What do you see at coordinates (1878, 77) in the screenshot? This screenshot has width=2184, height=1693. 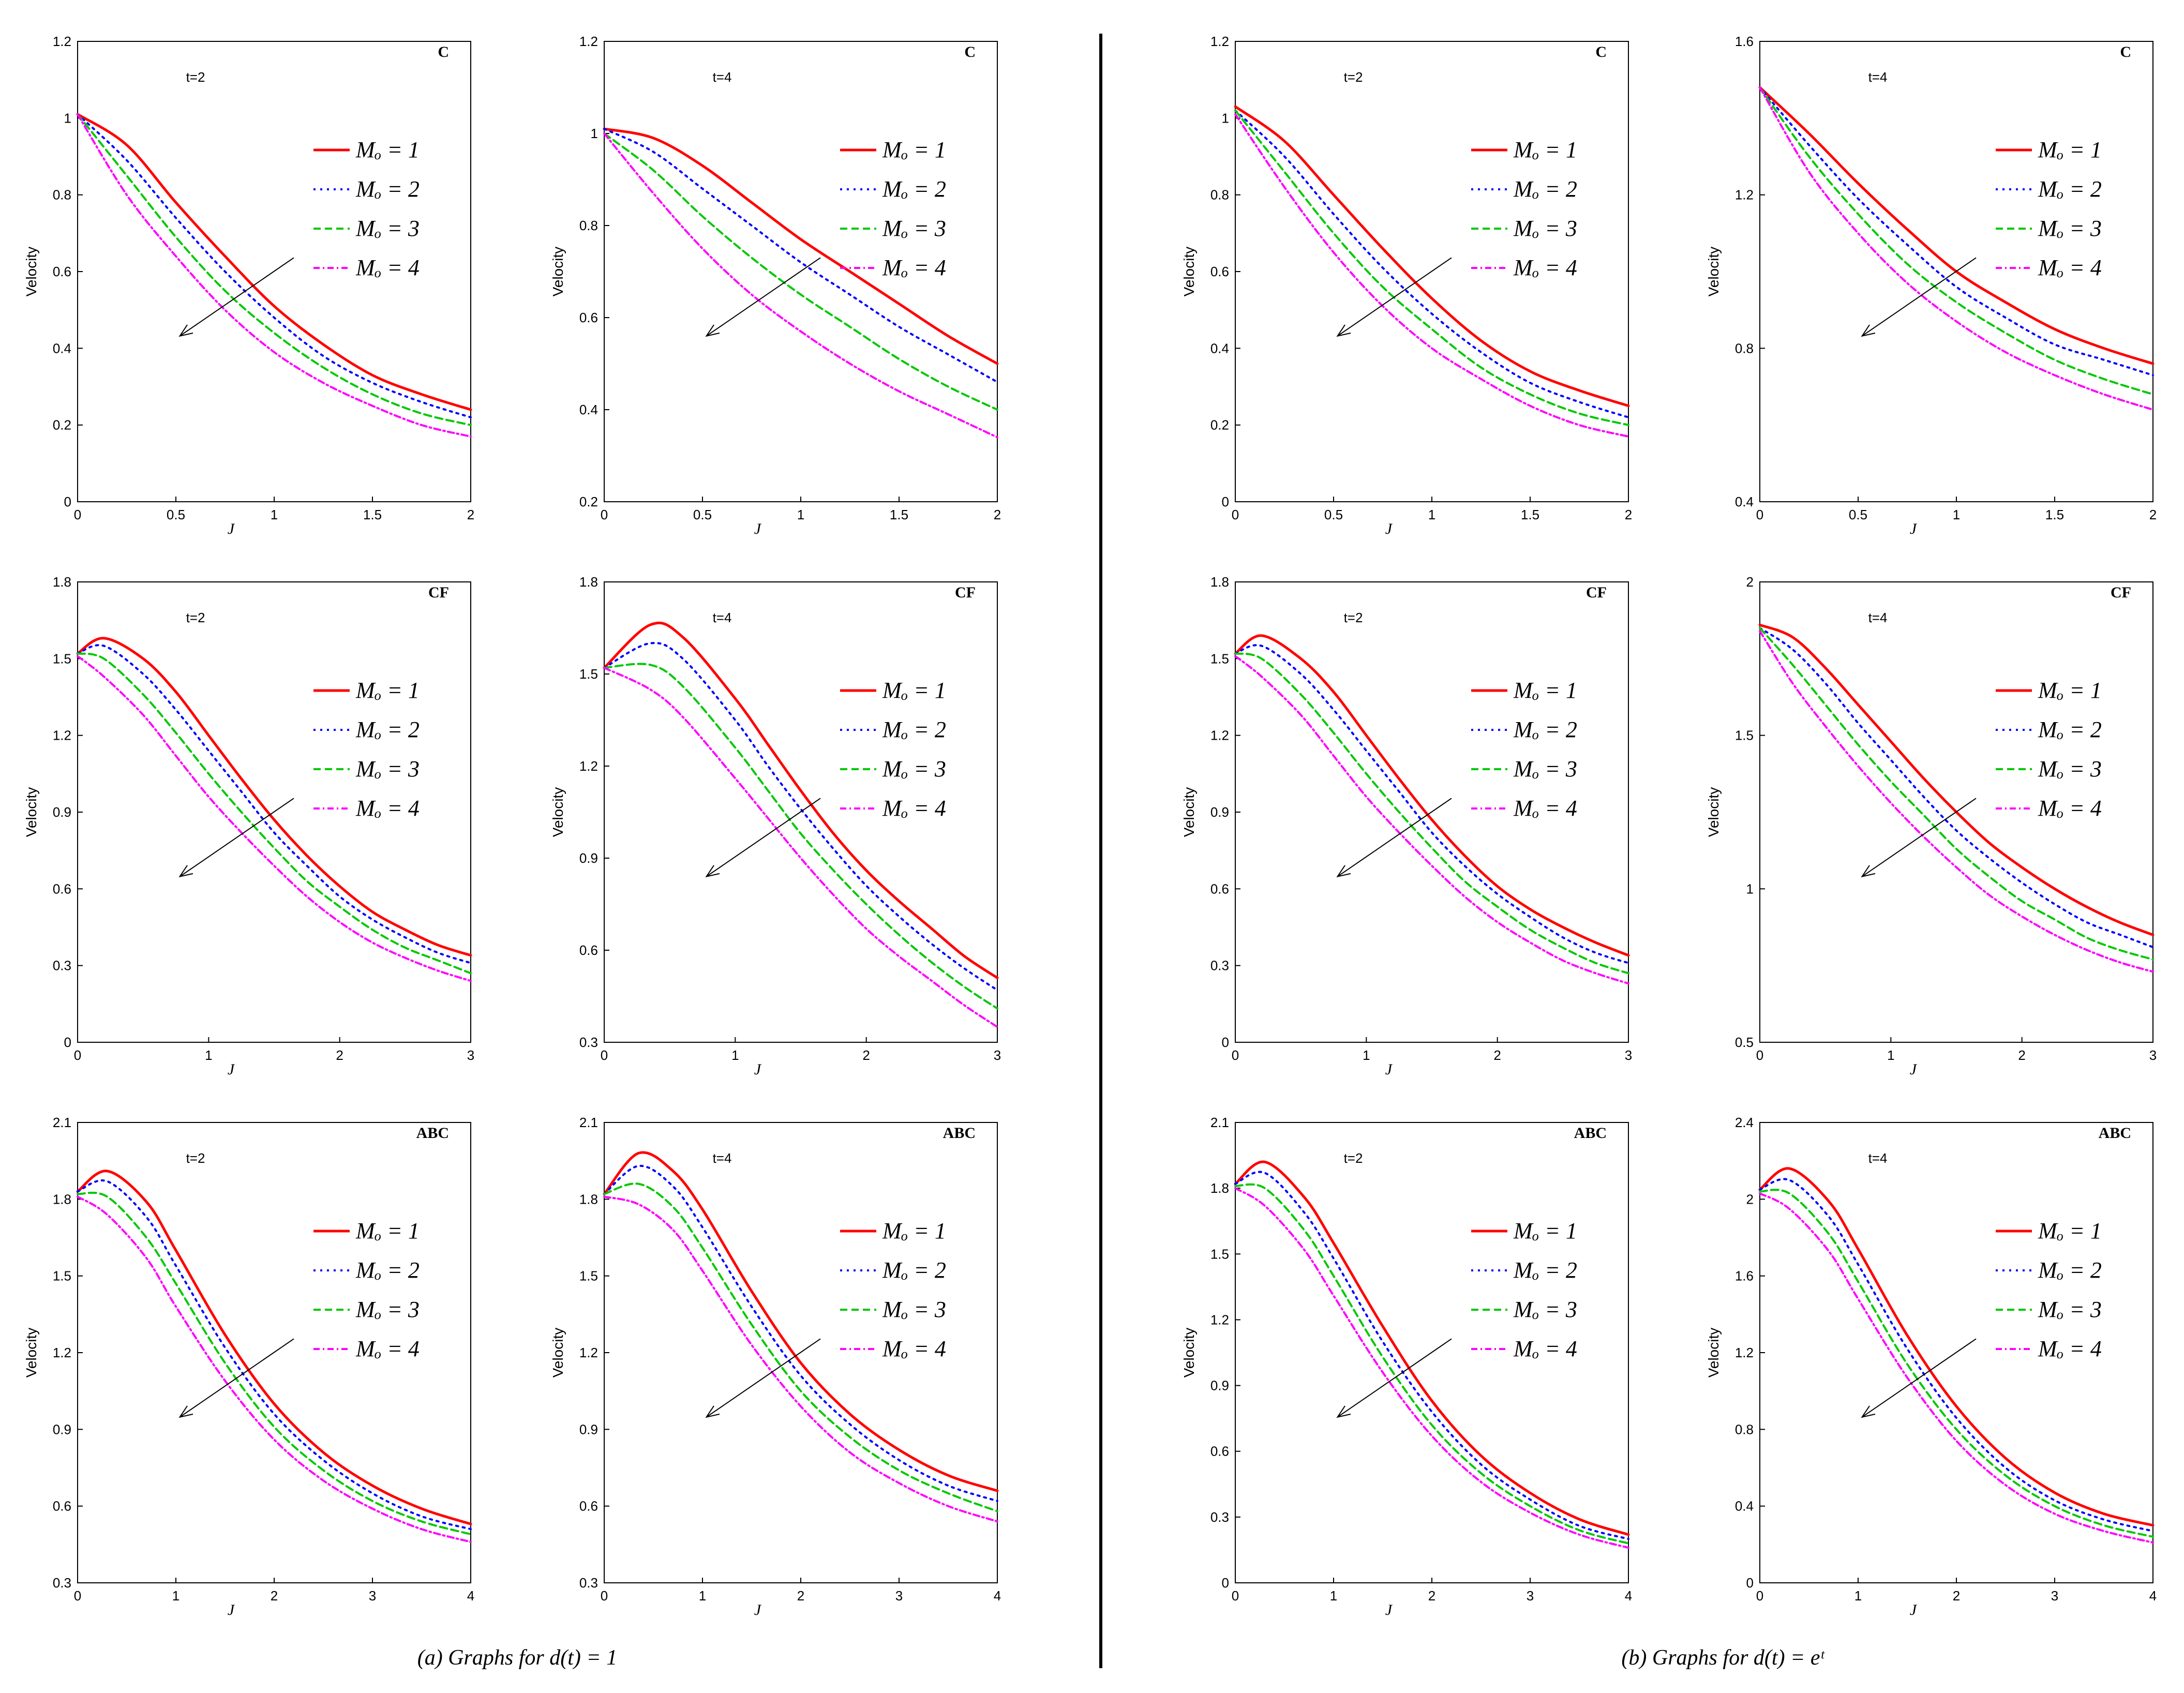 I see `time-label: t=4` at bounding box center [1878, 77].